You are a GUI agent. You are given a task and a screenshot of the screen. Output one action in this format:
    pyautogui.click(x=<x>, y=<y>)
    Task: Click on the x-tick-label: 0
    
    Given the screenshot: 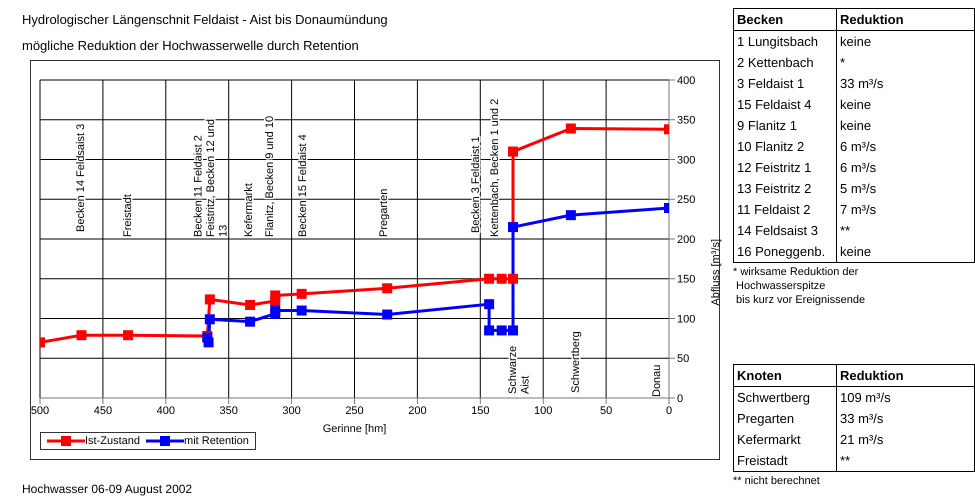 What is the action you would take?
    pyautogui.click(x=669, y=410)
    